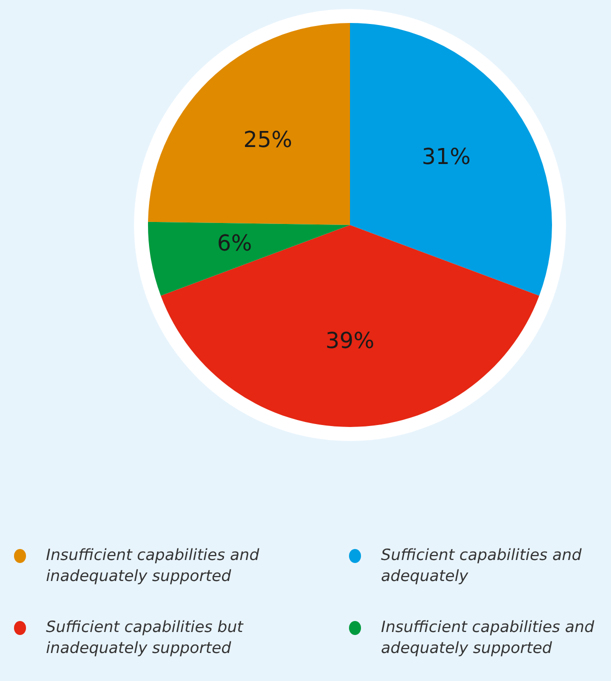 The image size is (611, 681). Describe the element at coordinates (145, 638) in the screenshot. I see `legend-label: Sufficient capabilities but inadequately supported` at that location.